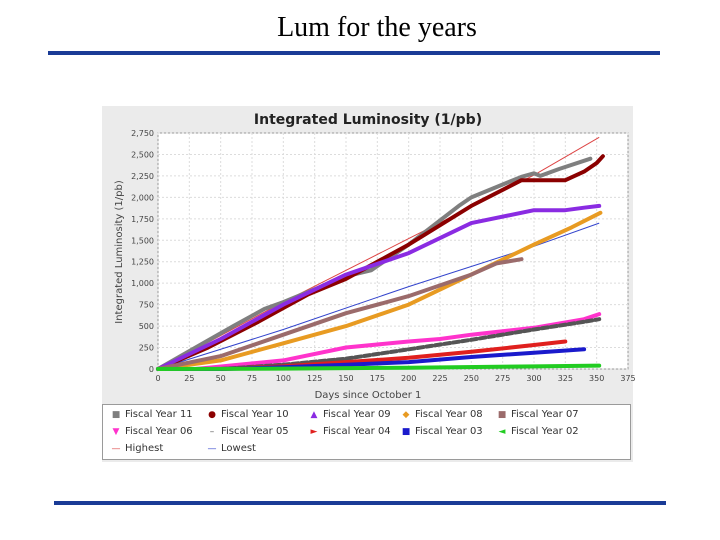  Describe the element at coordinates (360, 503) in the screenshot. I see `bottom-divider` at that location.